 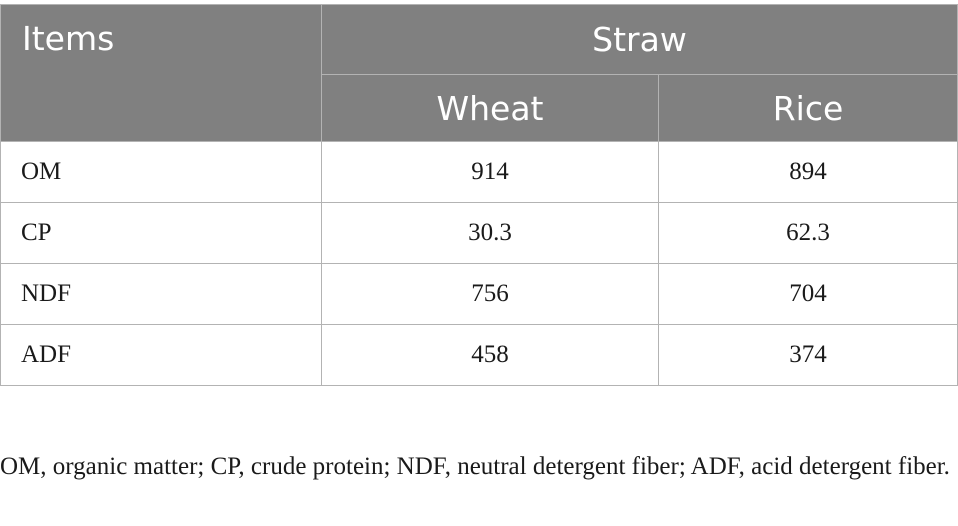 What do you see at coordinates (639, 39) in the screenshot?
I see `straw-group-header: Straw` at bounding box center [639, 39].